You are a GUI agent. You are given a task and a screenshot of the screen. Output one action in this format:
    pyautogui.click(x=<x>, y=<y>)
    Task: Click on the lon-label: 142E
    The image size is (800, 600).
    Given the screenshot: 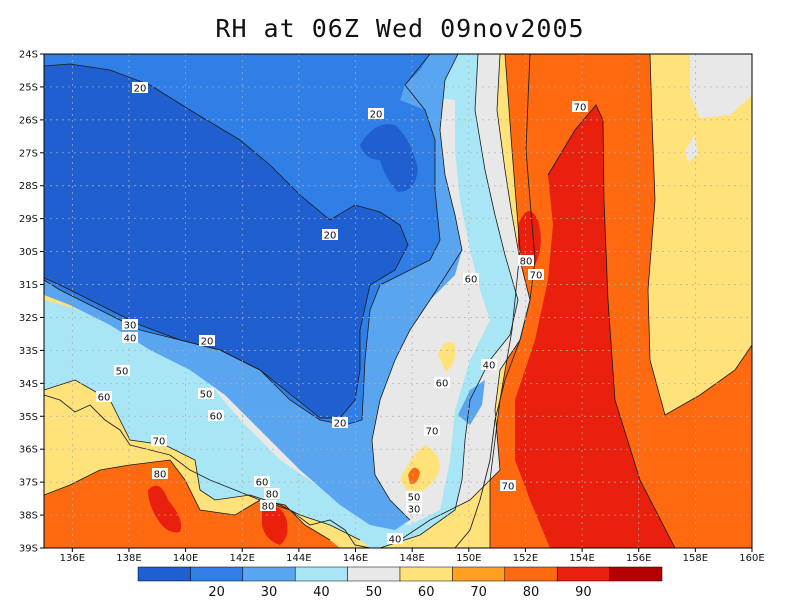 What is the action you would take?
    pyautogui.click(x=242, y=558)
    